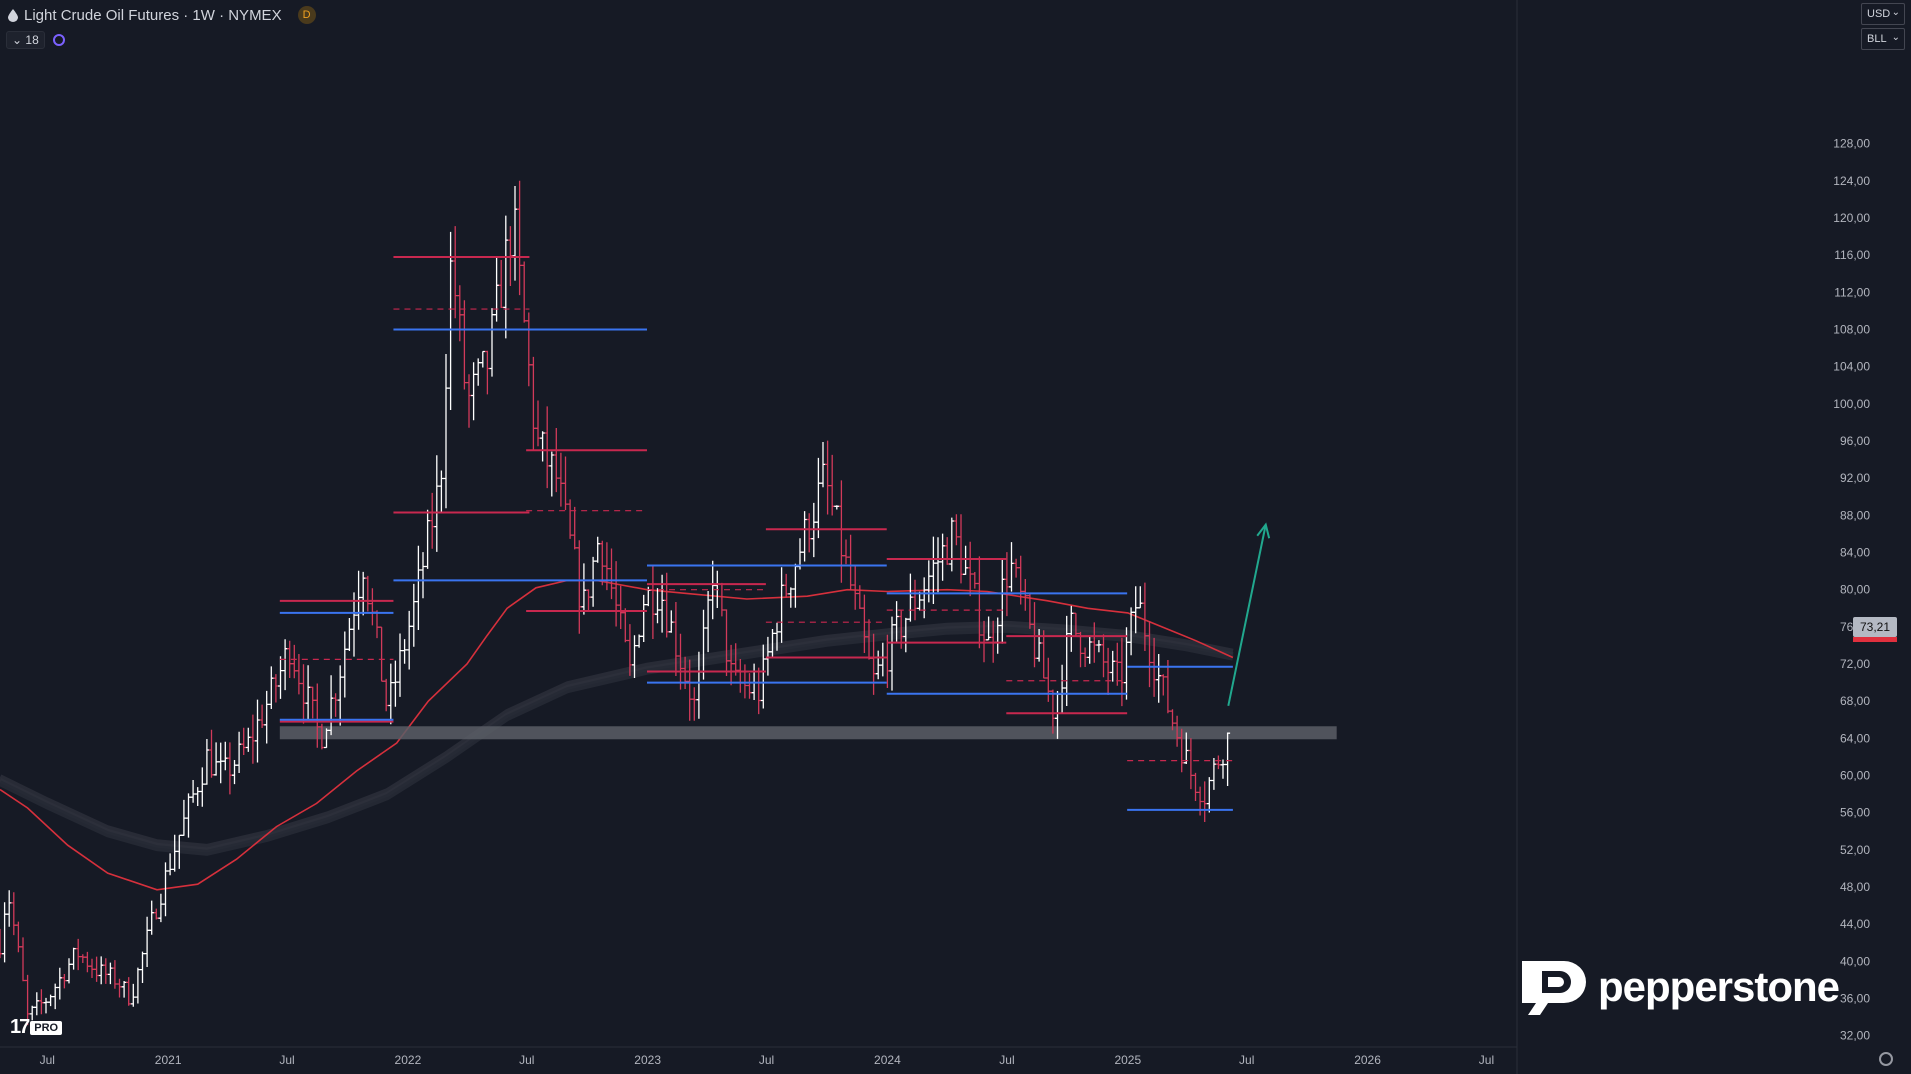 The width and height of the screenshot is (1911, 1074). What do you see at coordinates (1875, 639) in the screenshot?
I see `price-change-marker` at bounding box center [1875, 639].